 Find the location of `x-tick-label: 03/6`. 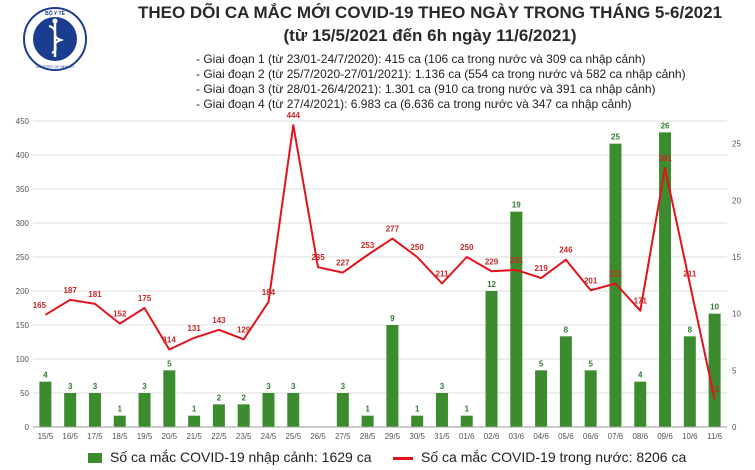

x-tick-label: 03/6 is located at coordinates (517, 436).